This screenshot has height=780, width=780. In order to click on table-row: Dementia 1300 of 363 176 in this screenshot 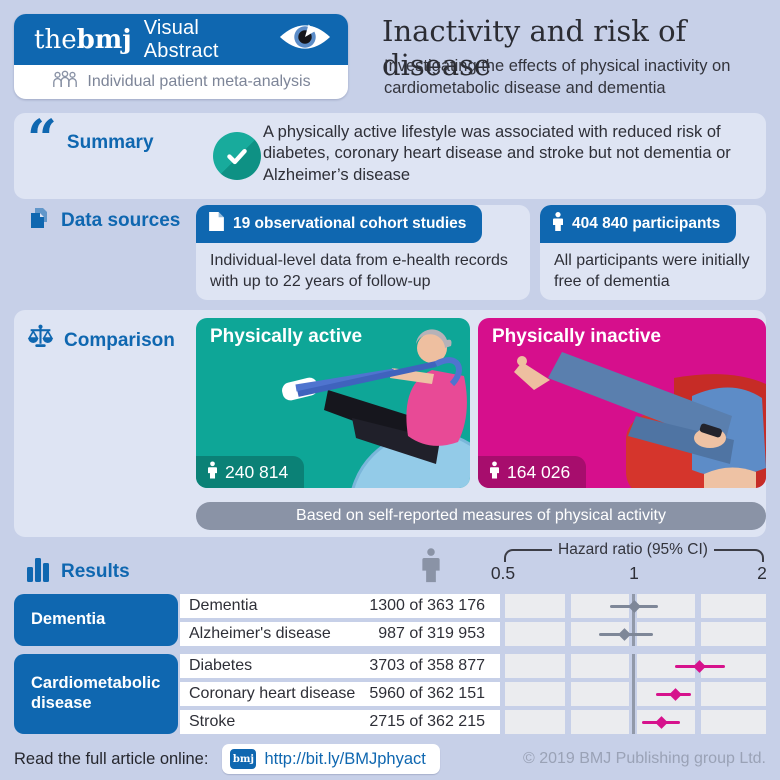, I will do `click(340, 606)`.